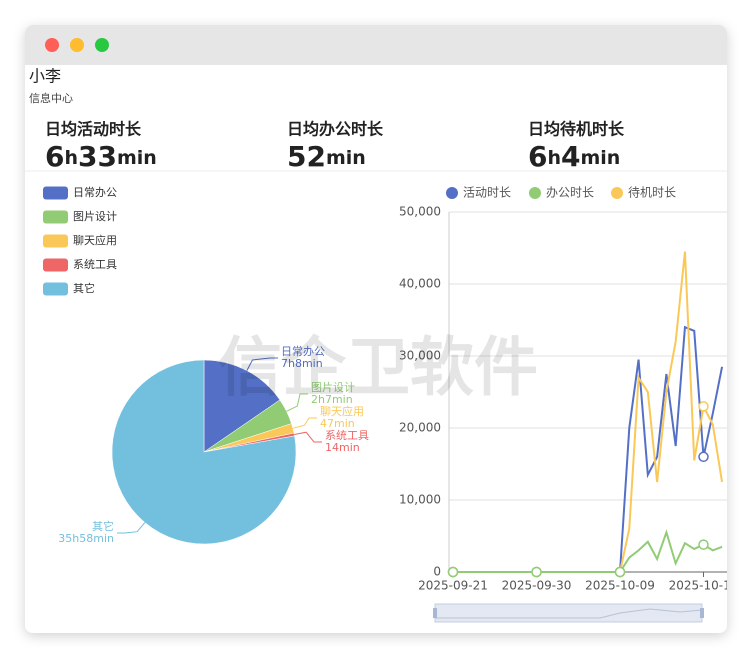 The width and height of the screenshot is (752, 662). What do you see at coordinates (77, 45) in the screenshot?
I see `minimize-button` at bounding box center [77, 45].